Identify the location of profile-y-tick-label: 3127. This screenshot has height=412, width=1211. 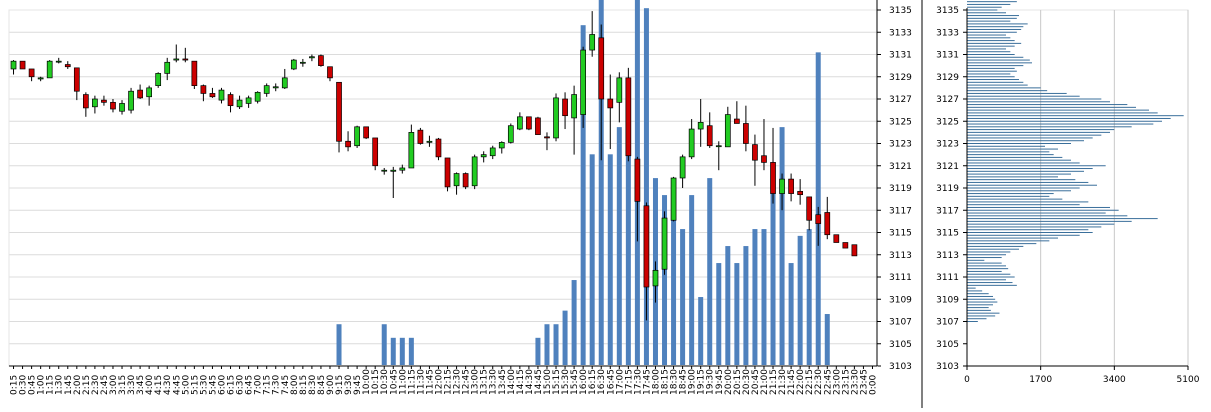
(947, 100).